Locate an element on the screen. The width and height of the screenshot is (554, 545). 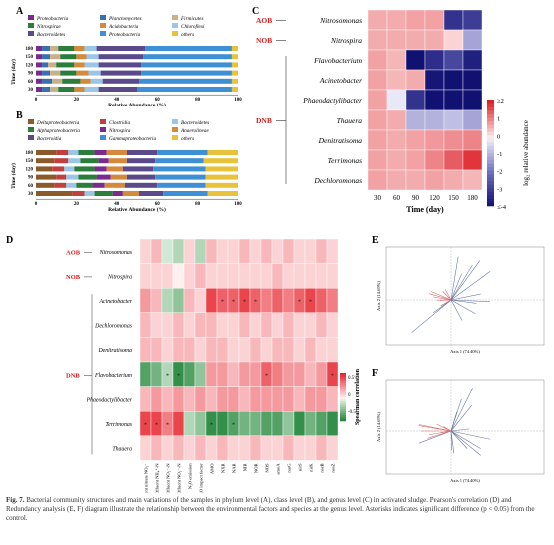
panel-letter-d: D is located at coordinates (9, 240).